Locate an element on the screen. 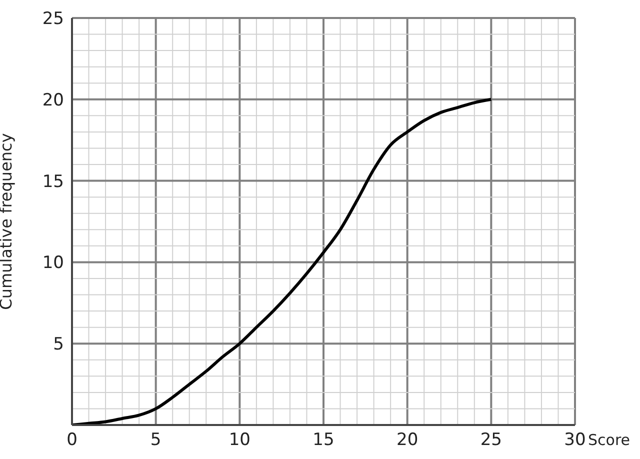  y-tick-label: 10 is located at coordinates (53, 263).